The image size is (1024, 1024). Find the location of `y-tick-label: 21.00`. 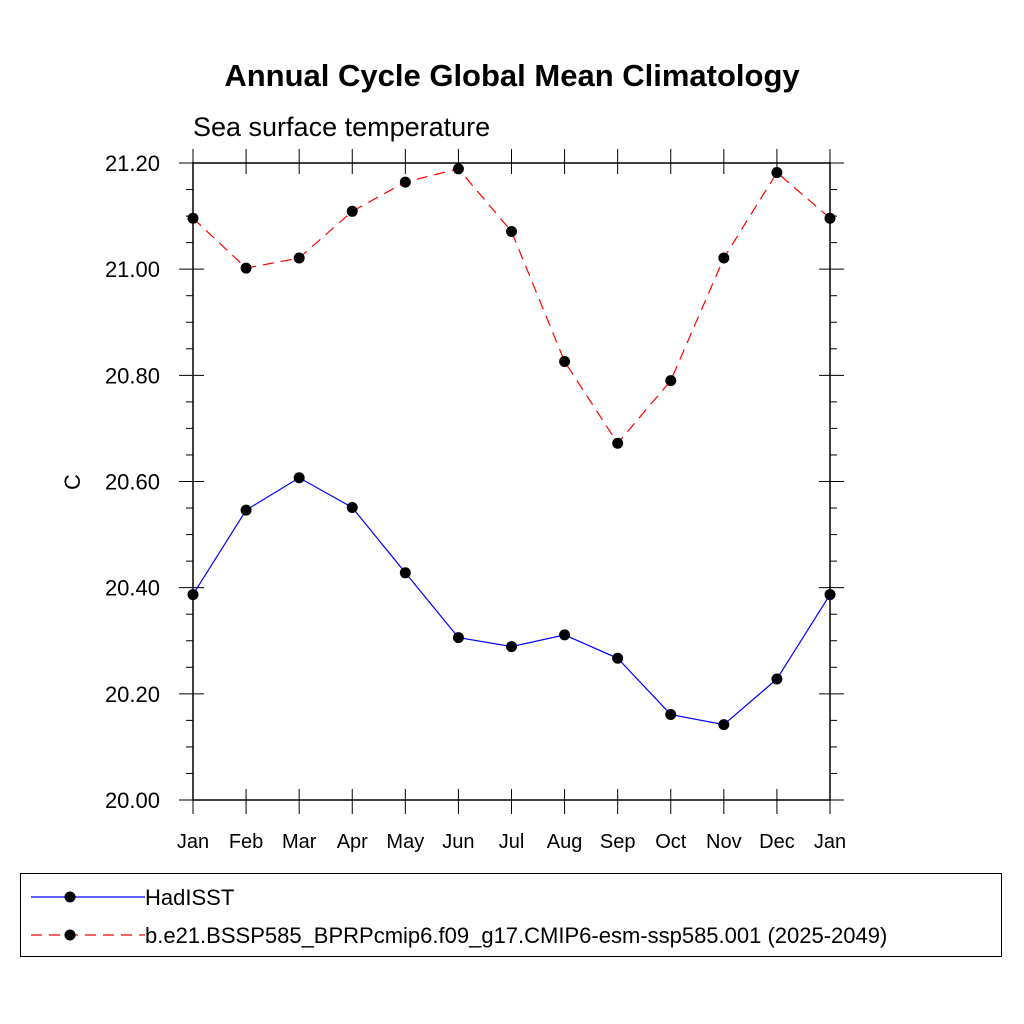

y-tick-label: 21.00 is located at coordinates (132, 269).